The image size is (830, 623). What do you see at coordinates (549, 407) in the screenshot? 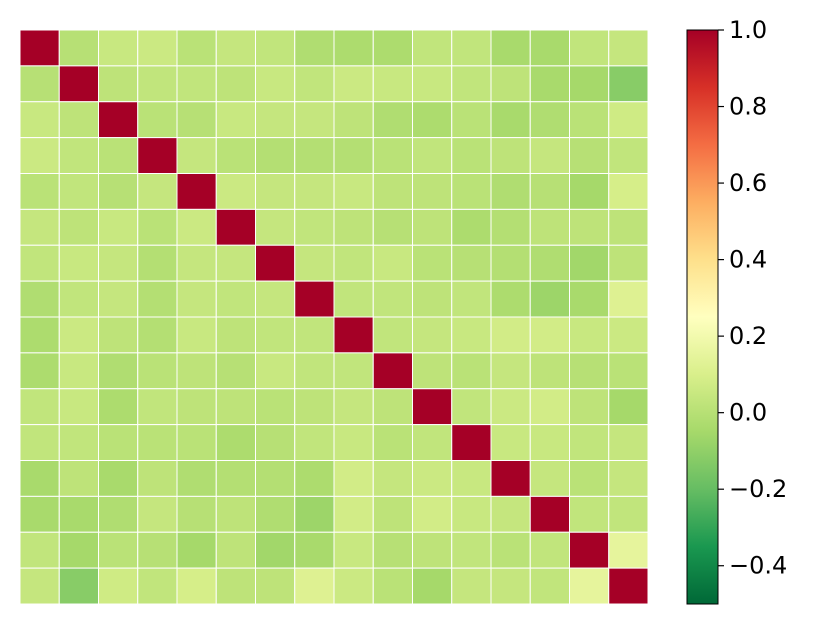
I see `heatmap-cell-r10-c13` at bounding box center [549, 407].